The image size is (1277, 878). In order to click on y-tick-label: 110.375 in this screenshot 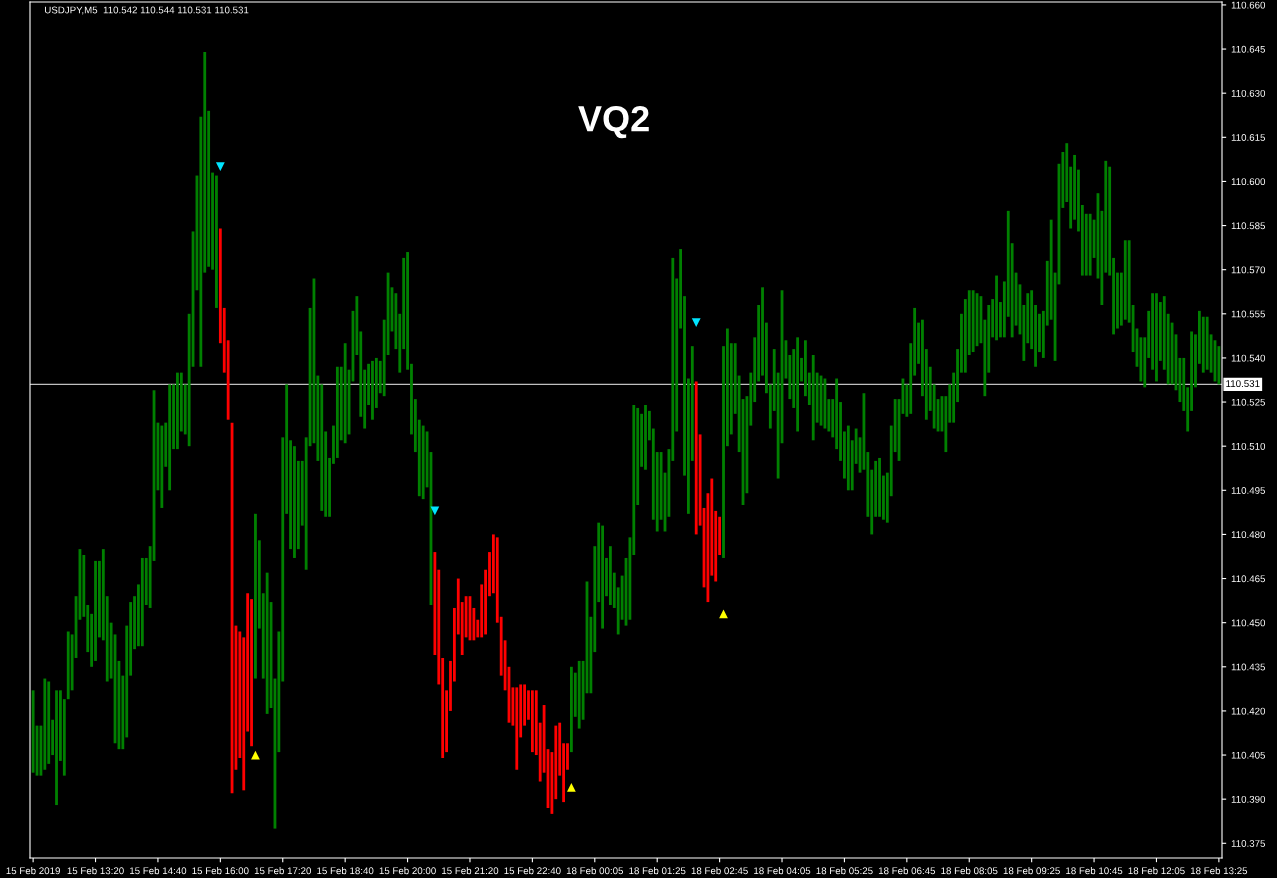, I will do `click(1248, 843)`.